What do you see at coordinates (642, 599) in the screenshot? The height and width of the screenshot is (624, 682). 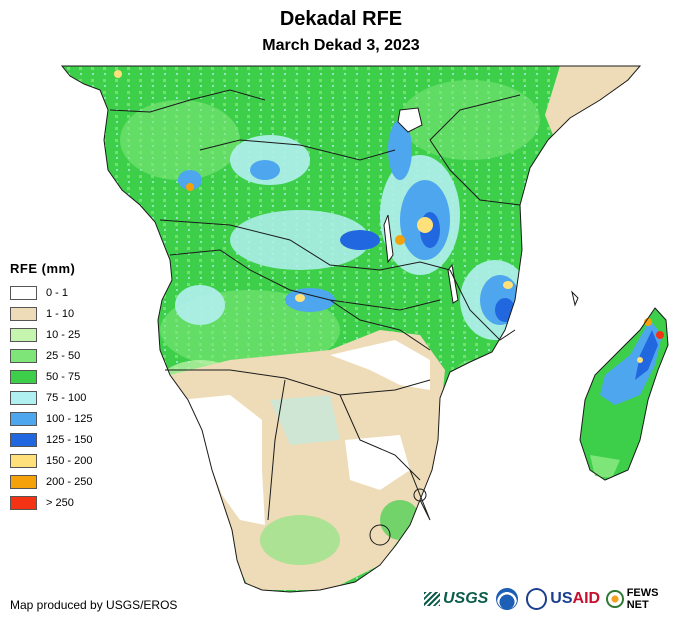 I see `fews-net-logo: FEWS NET` at bounding box center [642, 599].